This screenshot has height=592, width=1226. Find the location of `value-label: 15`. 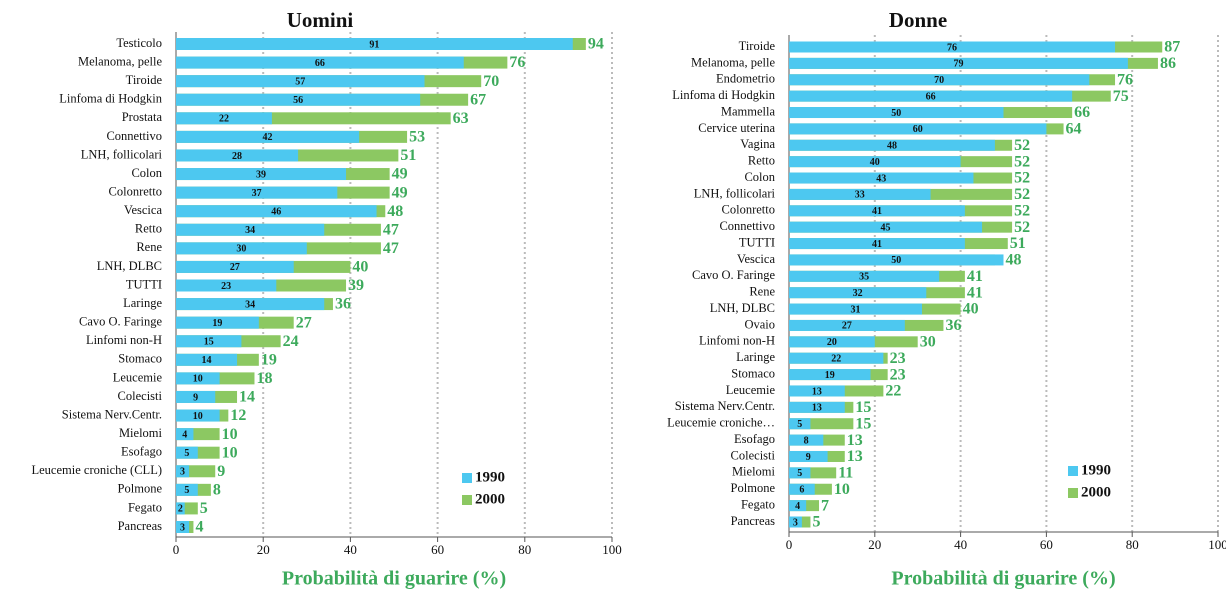

value-label: 15 is located at coordinates (209, 342).